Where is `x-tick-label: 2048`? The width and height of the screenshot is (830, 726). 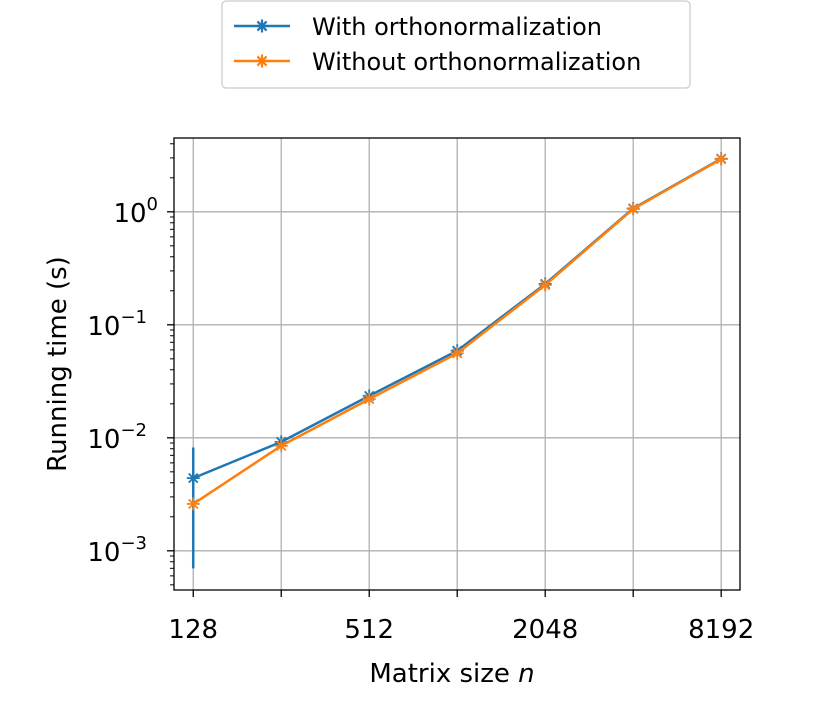 x-tick-label: 2048 is located at coordinates (545, 630).